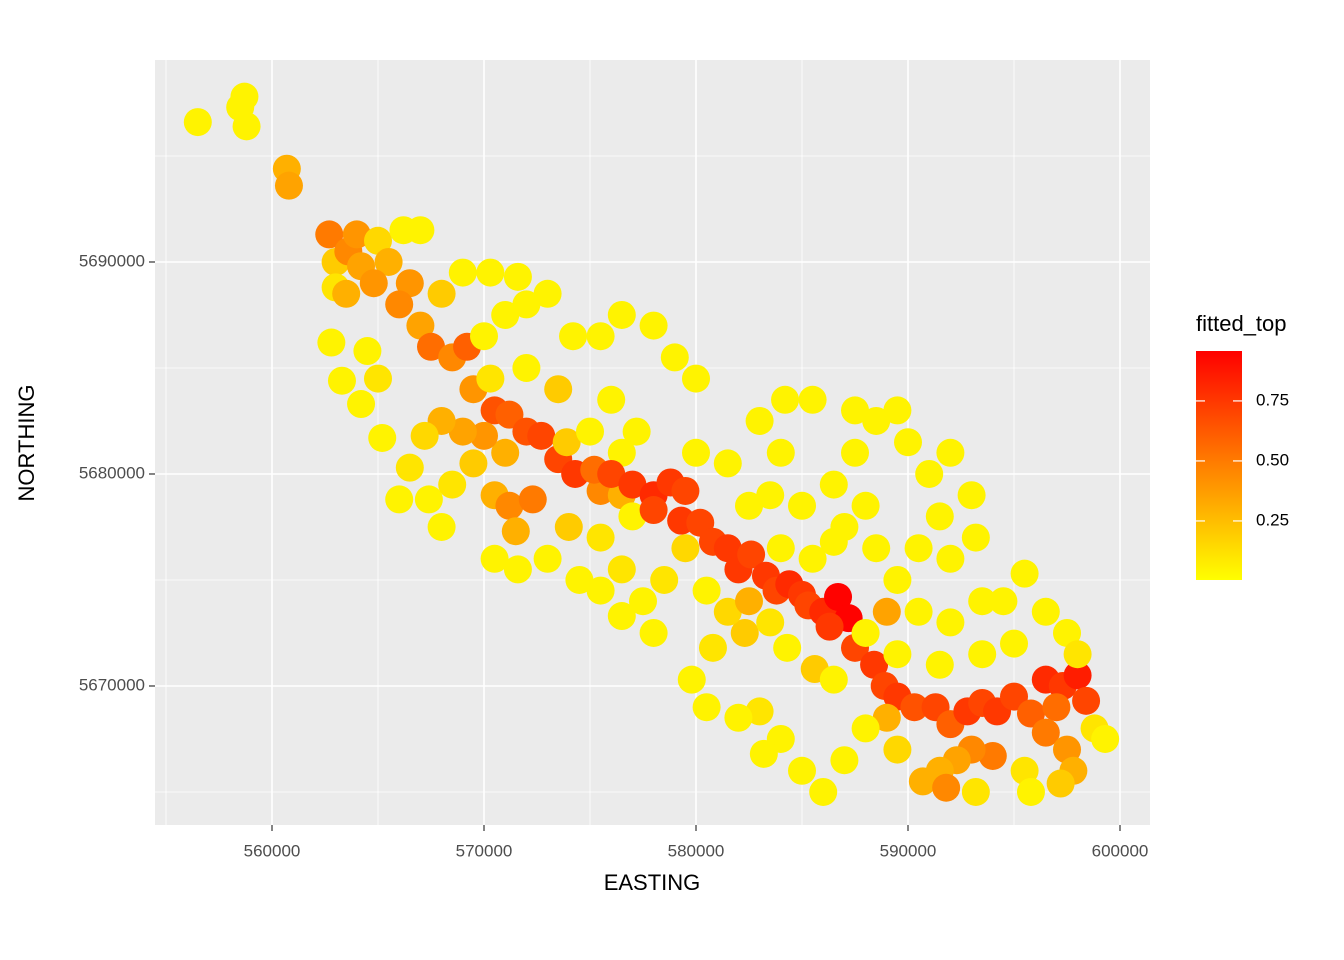 This screenshot has width=1344, height=960. What do you see at coordinates (696, 850) in the screenshot?
I see `x-tick-label: 580000` at bounding box center [696, 850].